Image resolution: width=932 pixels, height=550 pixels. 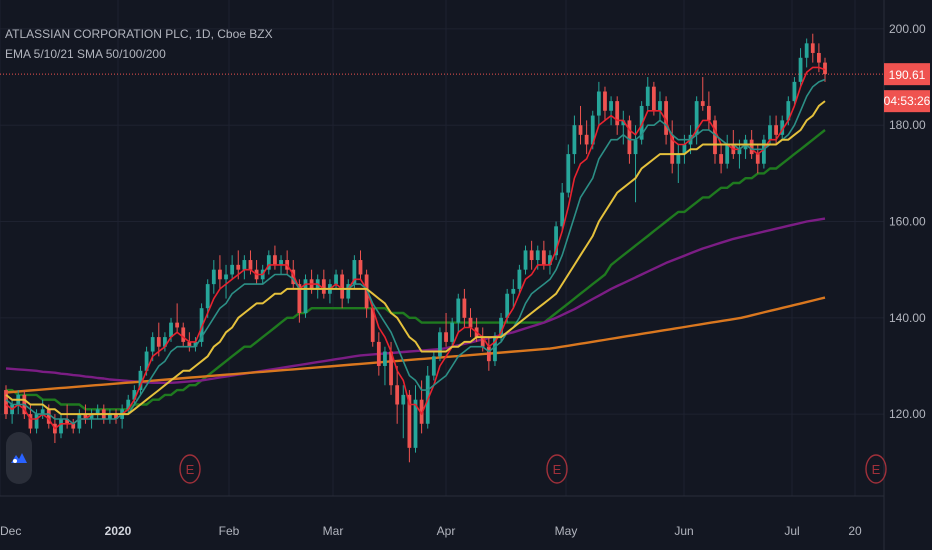 I want to click on y-tick-label: 140.00, so click(x=907, y=318).